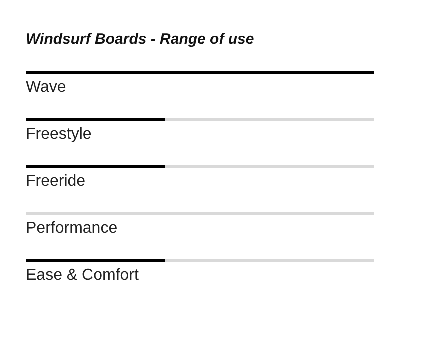  I want to click on y-tick-label: Freestyle, so click(59, 134).